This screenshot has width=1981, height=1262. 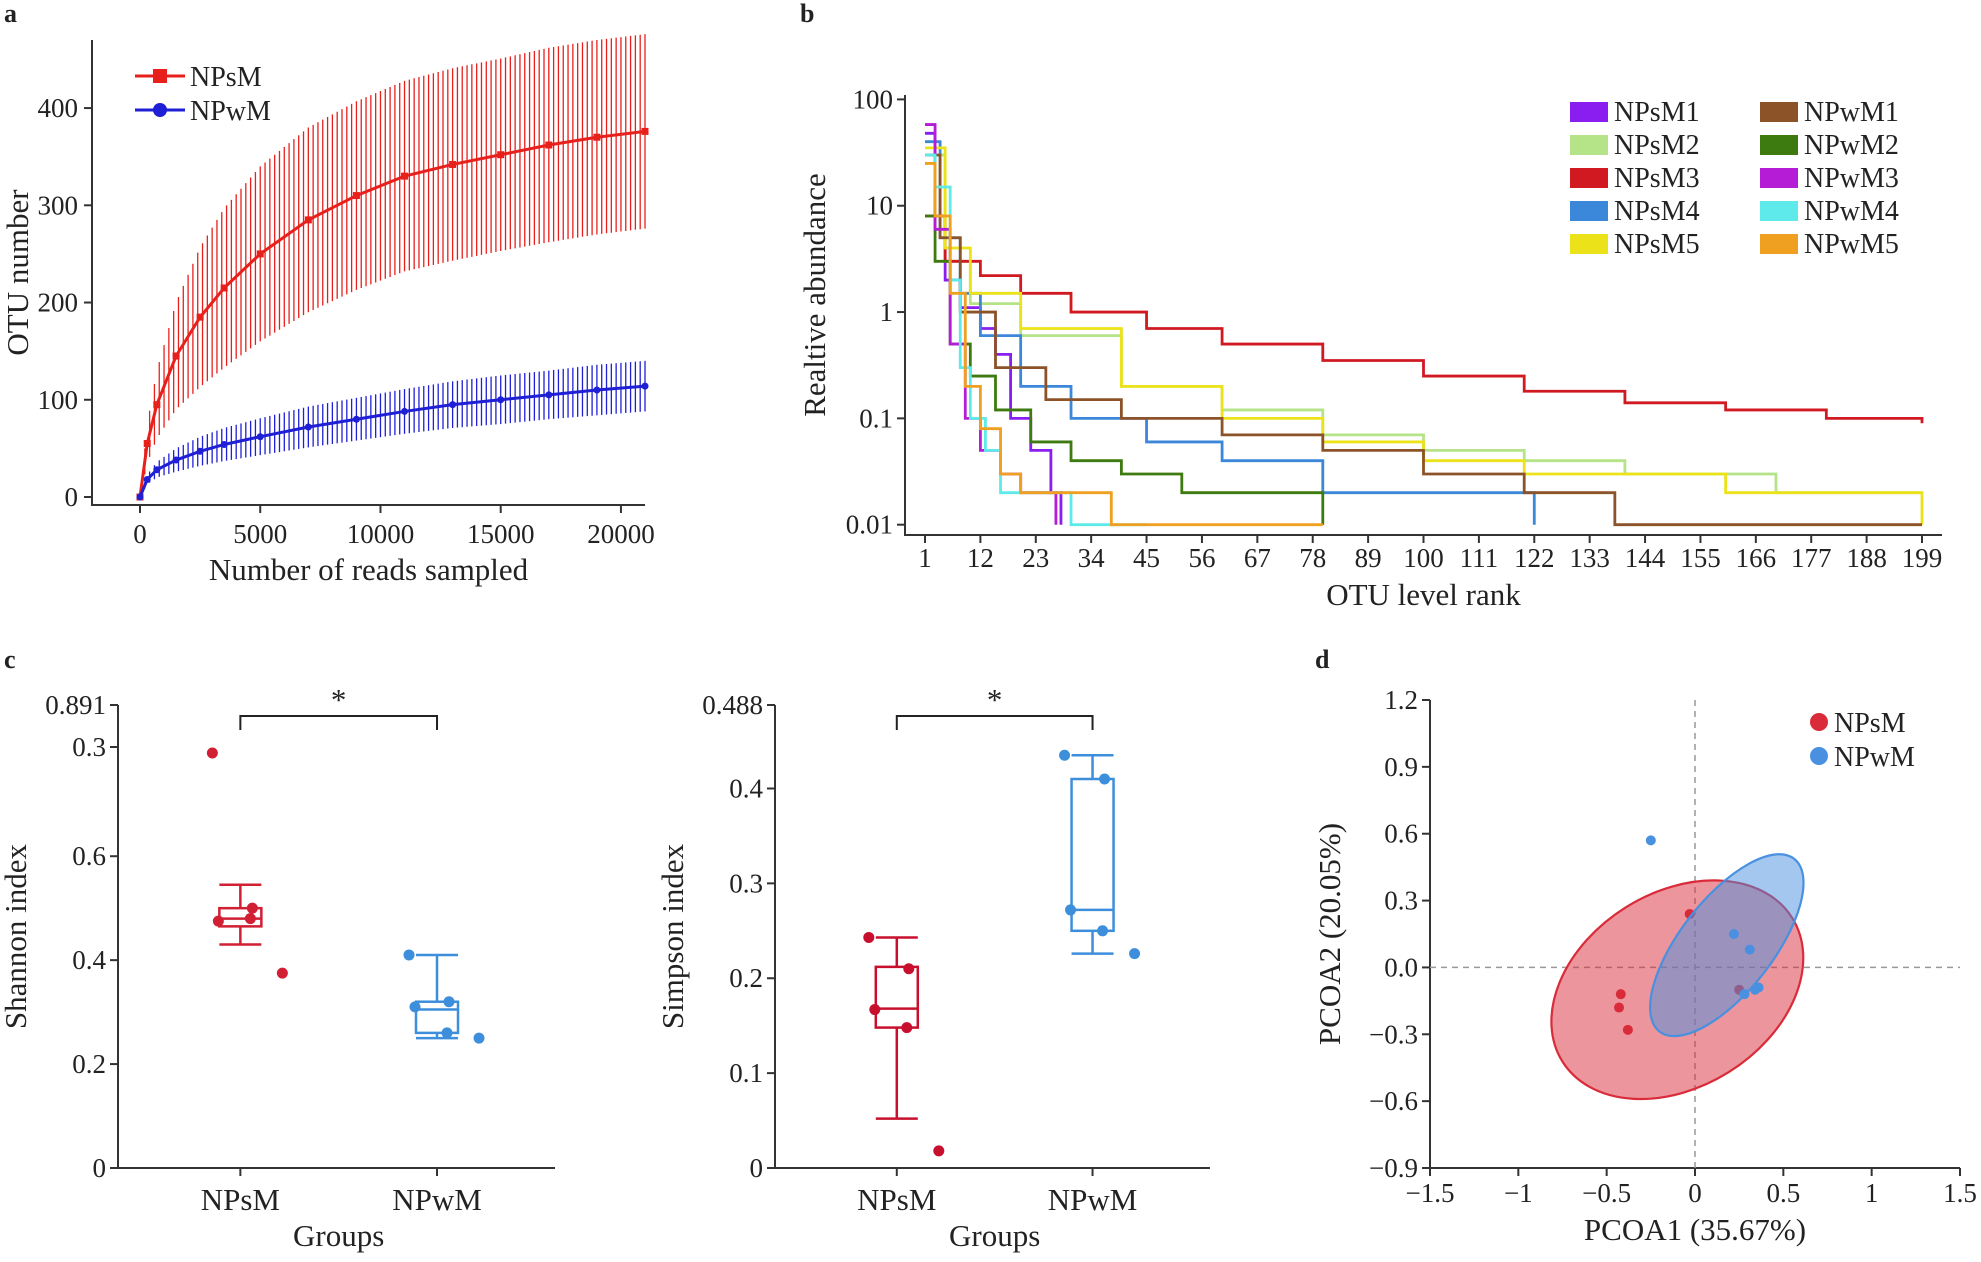 I want to click on x-tick-label: 23, so click(x=1035, y=558).